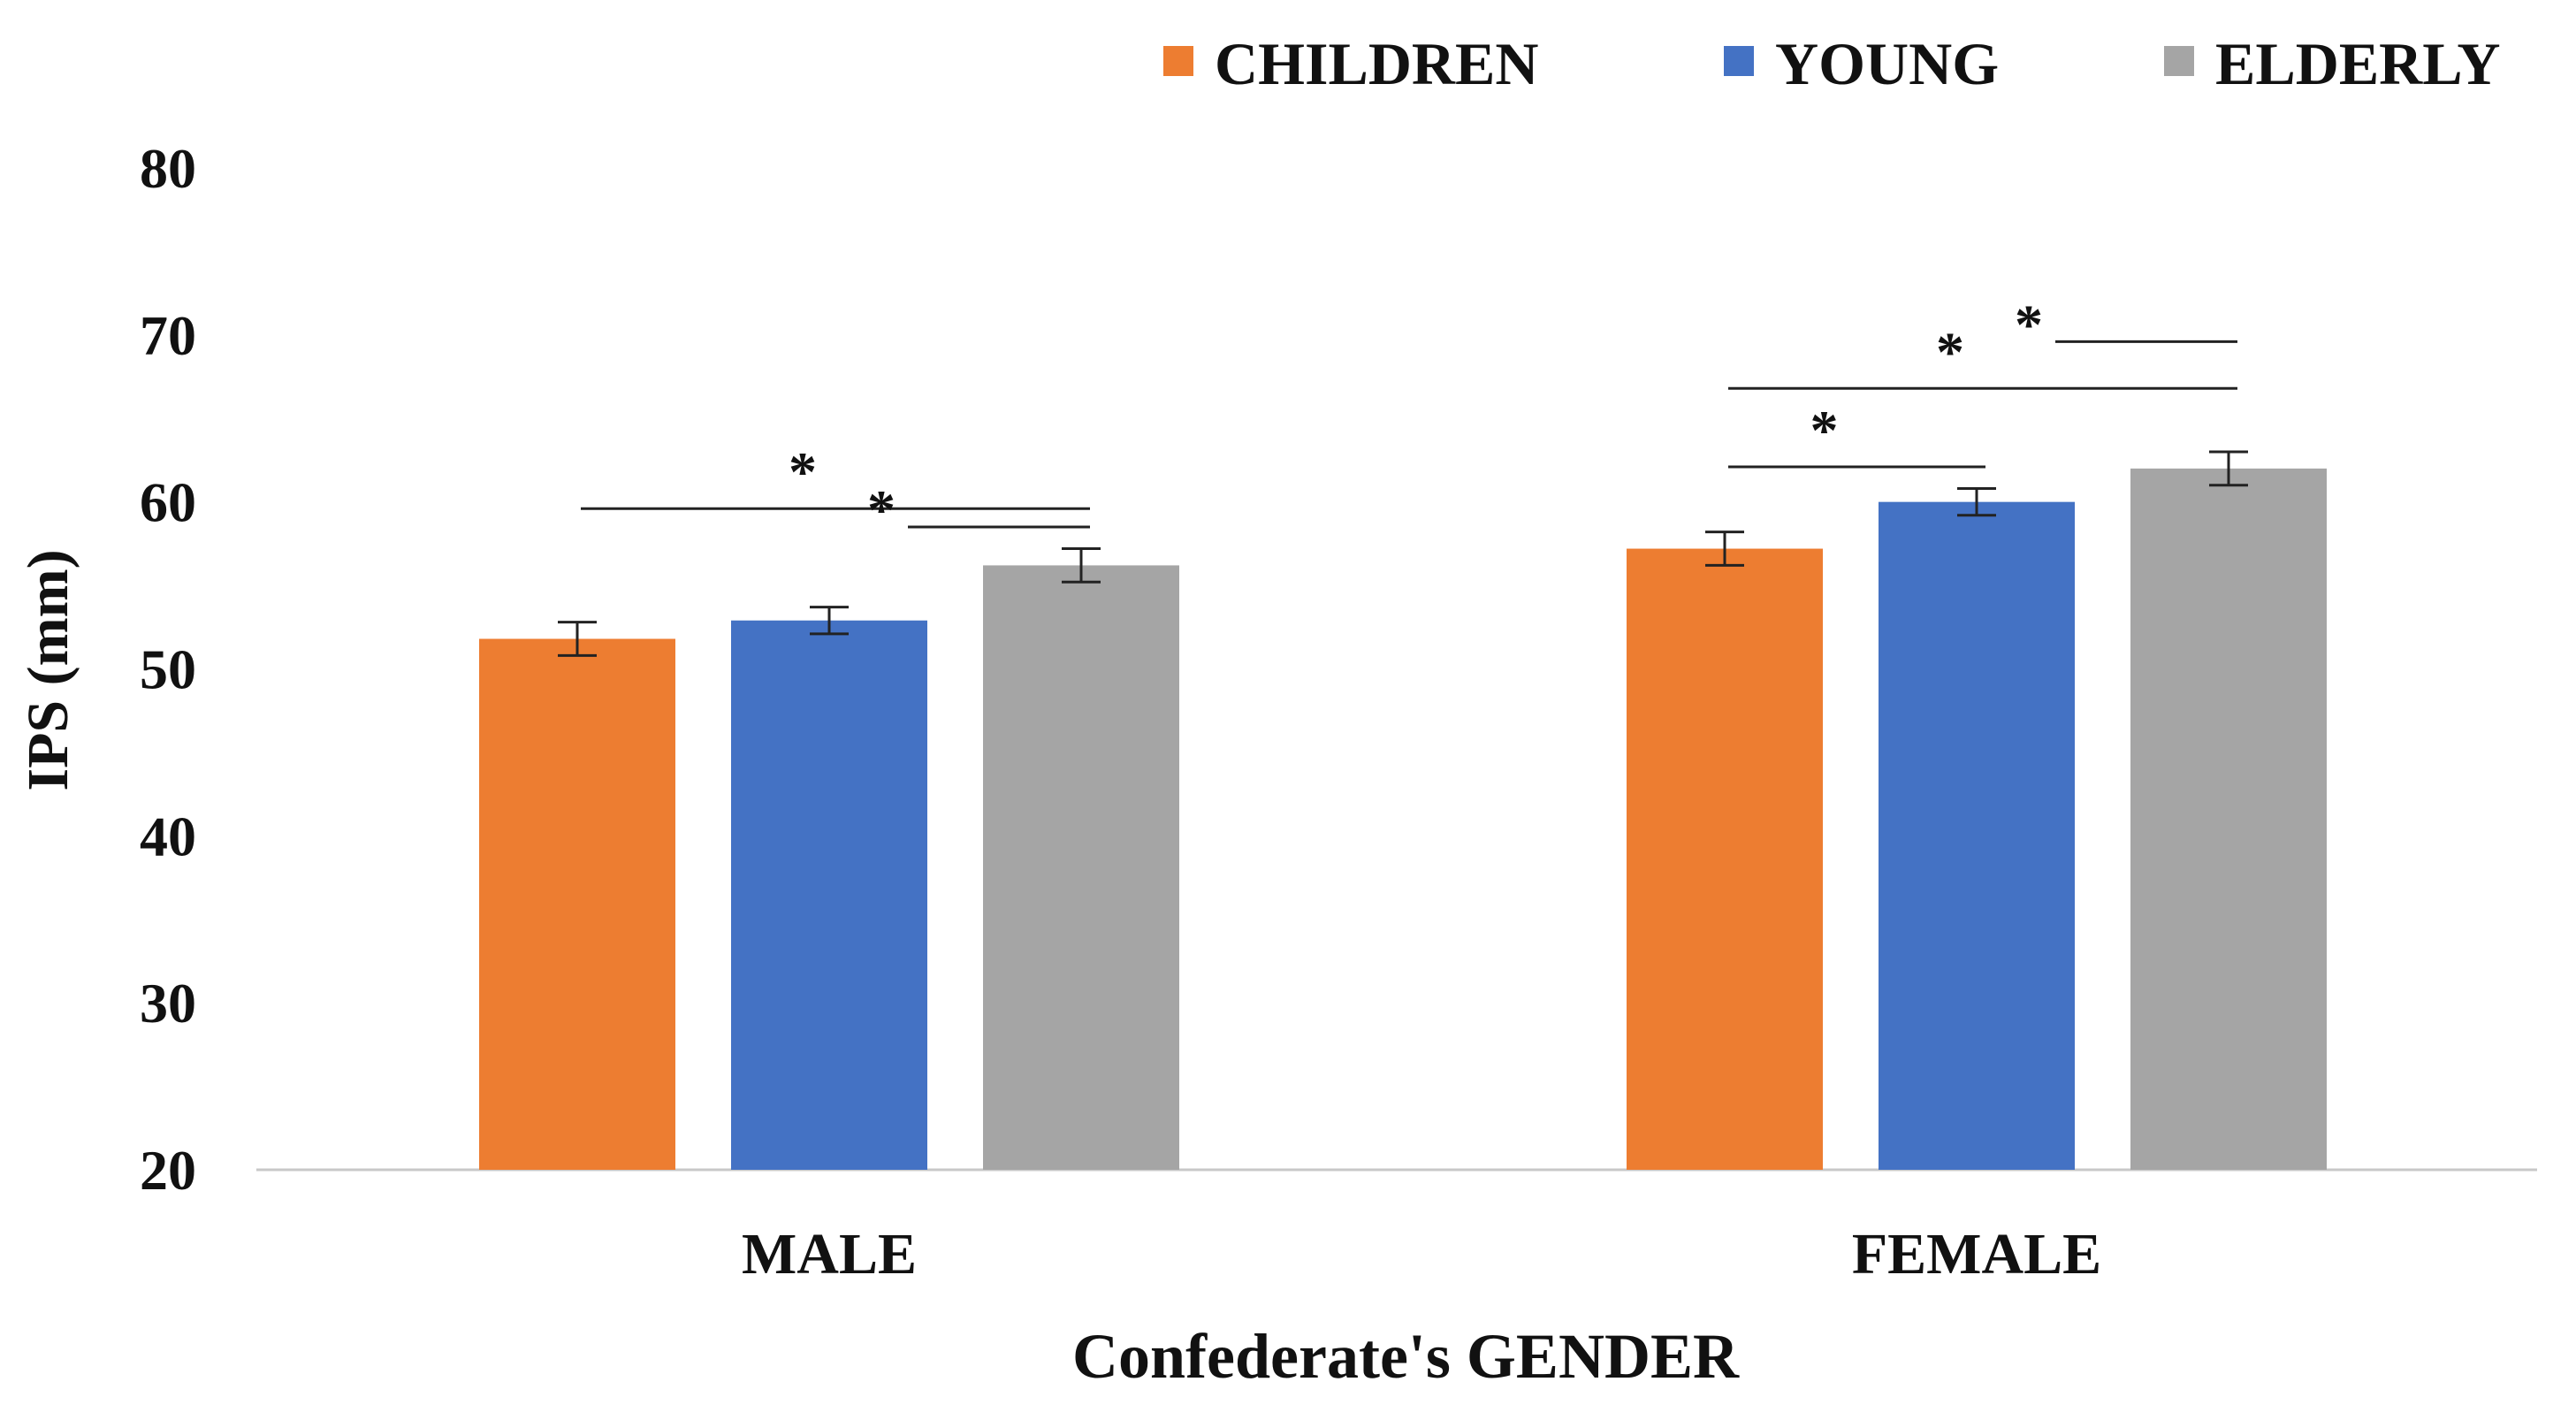 The width and height of the screenshot is (2576, 1420). I want to click on bar-elderly-female, so click(2228, 819).